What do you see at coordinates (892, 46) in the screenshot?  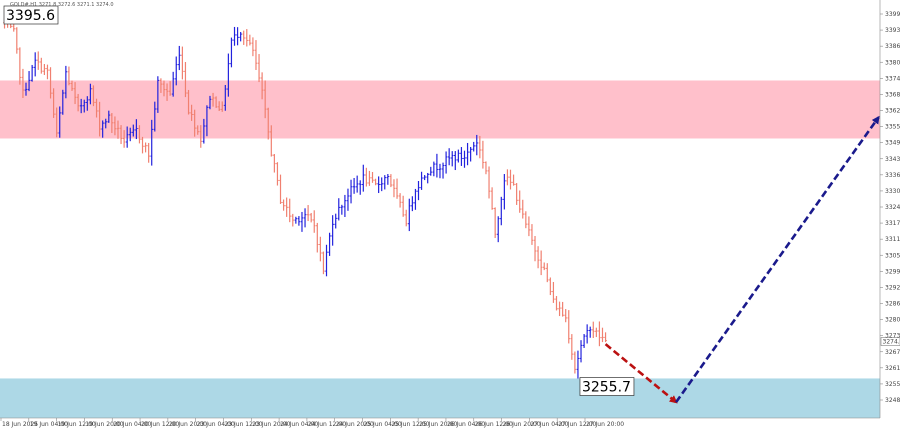 I see `y-tick-label: 3386.0` at bounding box center [892, 46].